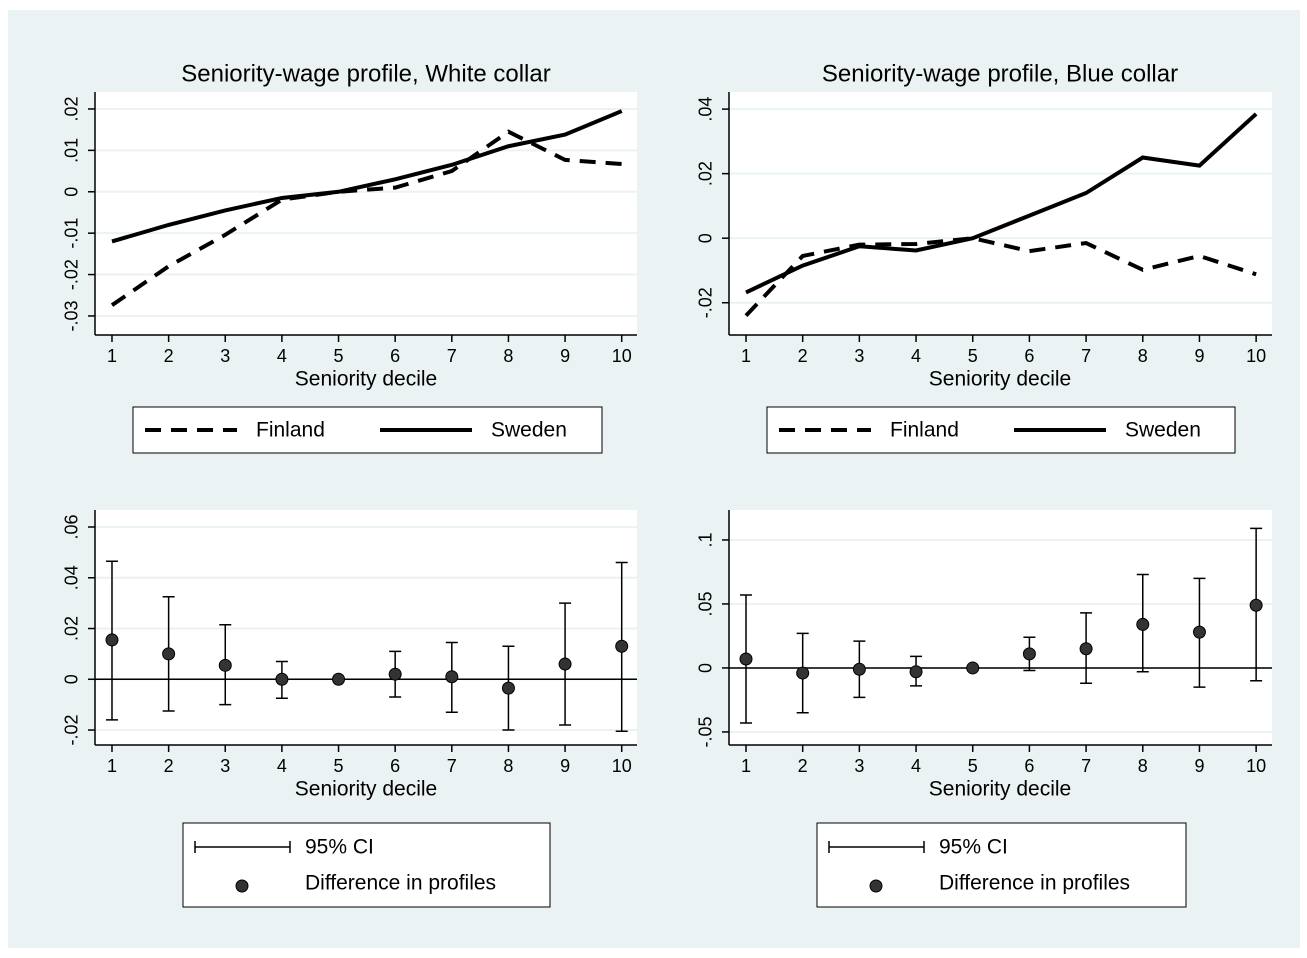  What do you see at coordinates (72, 150) in the screenshot?
I see `y-tick-label: .01` at bounding box center [72, 150].